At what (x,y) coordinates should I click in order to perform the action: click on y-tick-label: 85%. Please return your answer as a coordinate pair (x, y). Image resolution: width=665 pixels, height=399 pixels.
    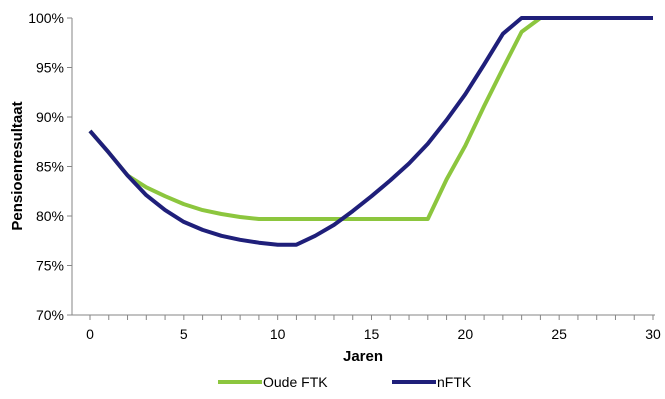
    Looking at the image, I should click on (50, 167).